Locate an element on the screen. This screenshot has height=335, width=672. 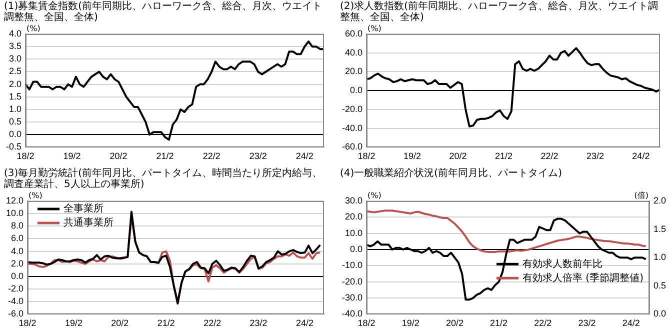
y-tick-label: 6.0 is located at coordinates (17, 238).